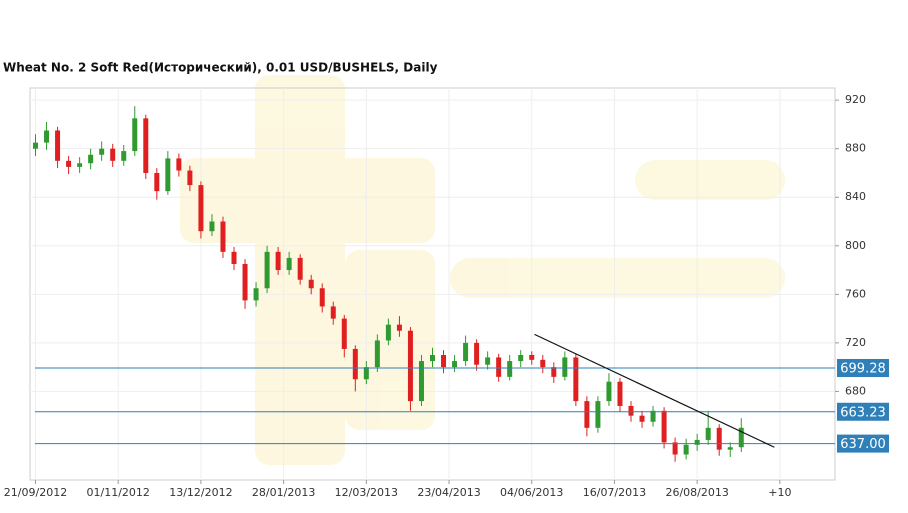 This screenshot has height=513, width=908. Describe the element at coordinates (855, 245) in the screenshot. I see `y-tick-label: 800` at that location.